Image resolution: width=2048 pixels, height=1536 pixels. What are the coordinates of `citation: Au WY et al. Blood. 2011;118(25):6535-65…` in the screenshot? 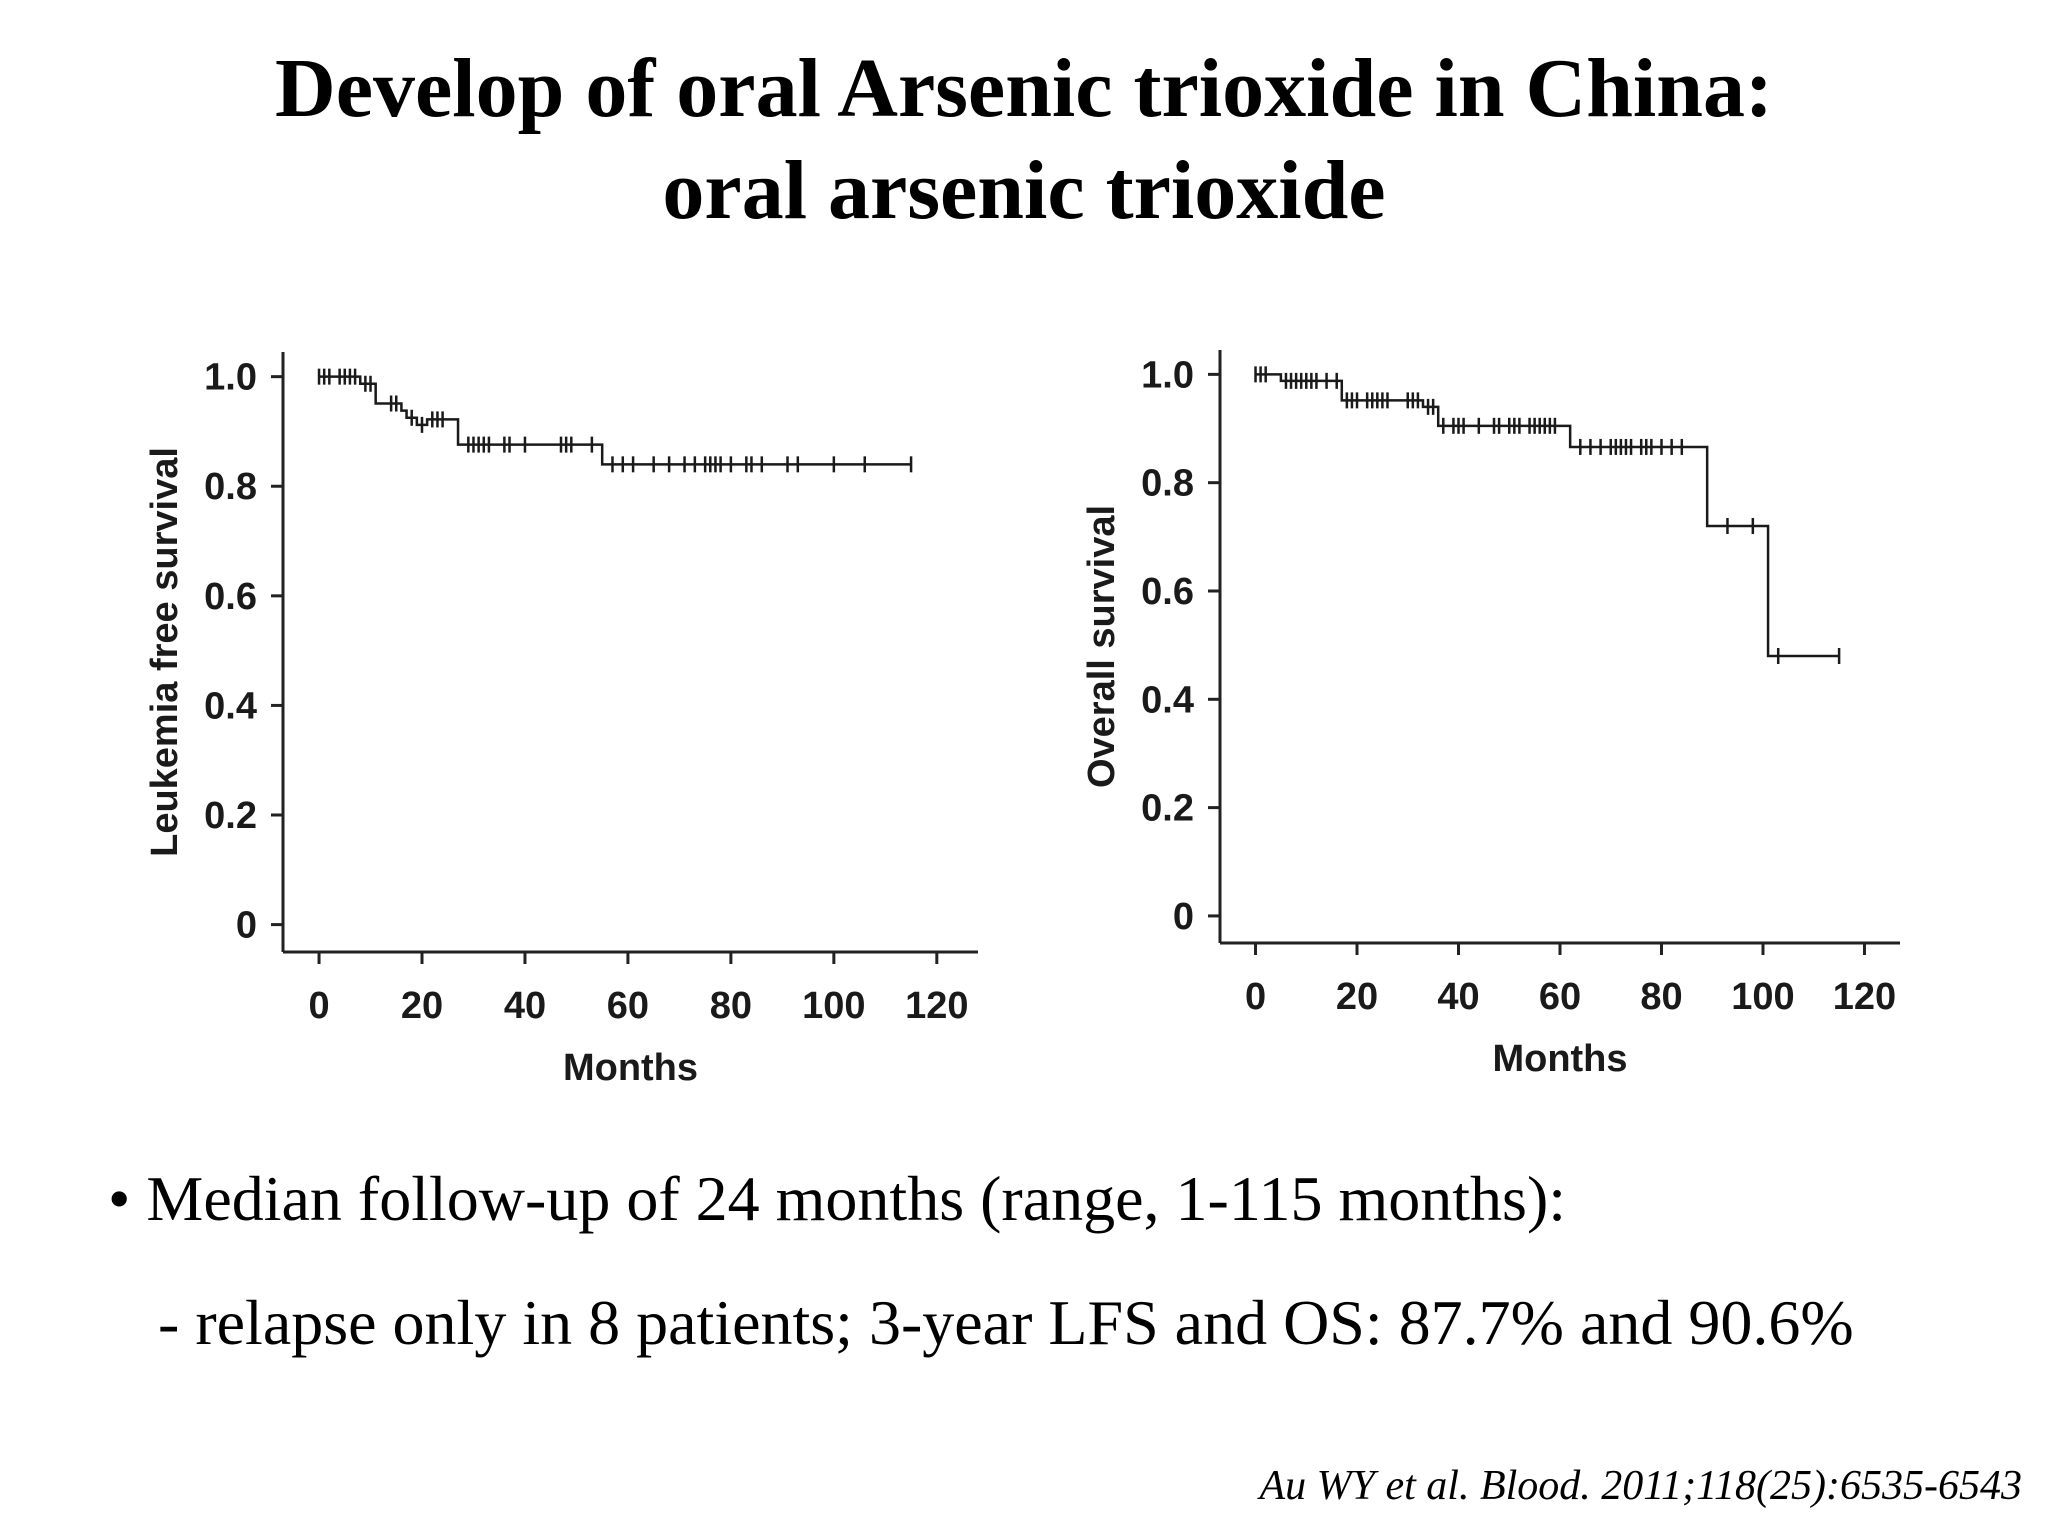 It's located at (1640, 1486).